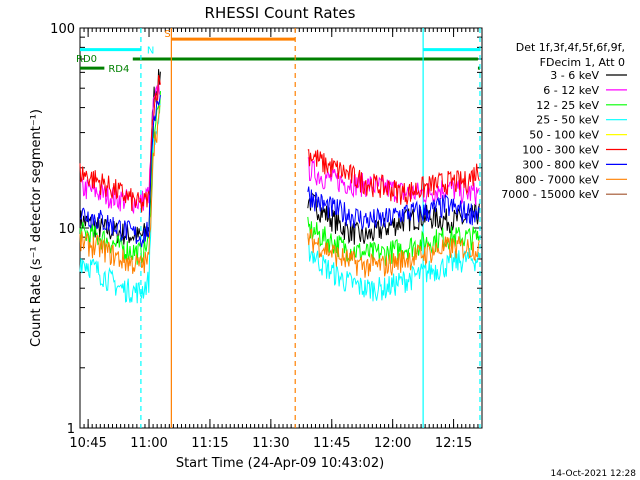 The height and width of the screenshot is (480, 640). Describe the element at coordinates (148, 443) in the screenshot. I see `x-tick-label: 11:00` at that location.